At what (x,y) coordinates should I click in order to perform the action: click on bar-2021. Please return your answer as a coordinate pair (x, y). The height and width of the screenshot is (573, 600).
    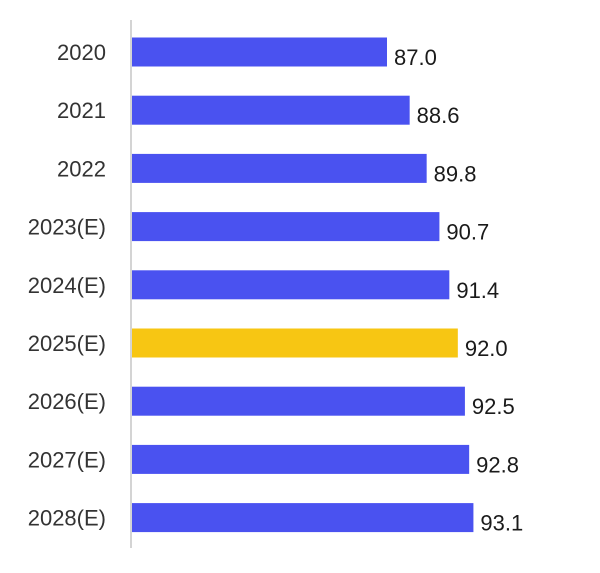
    Looking at the image, I should click on (271, 110).